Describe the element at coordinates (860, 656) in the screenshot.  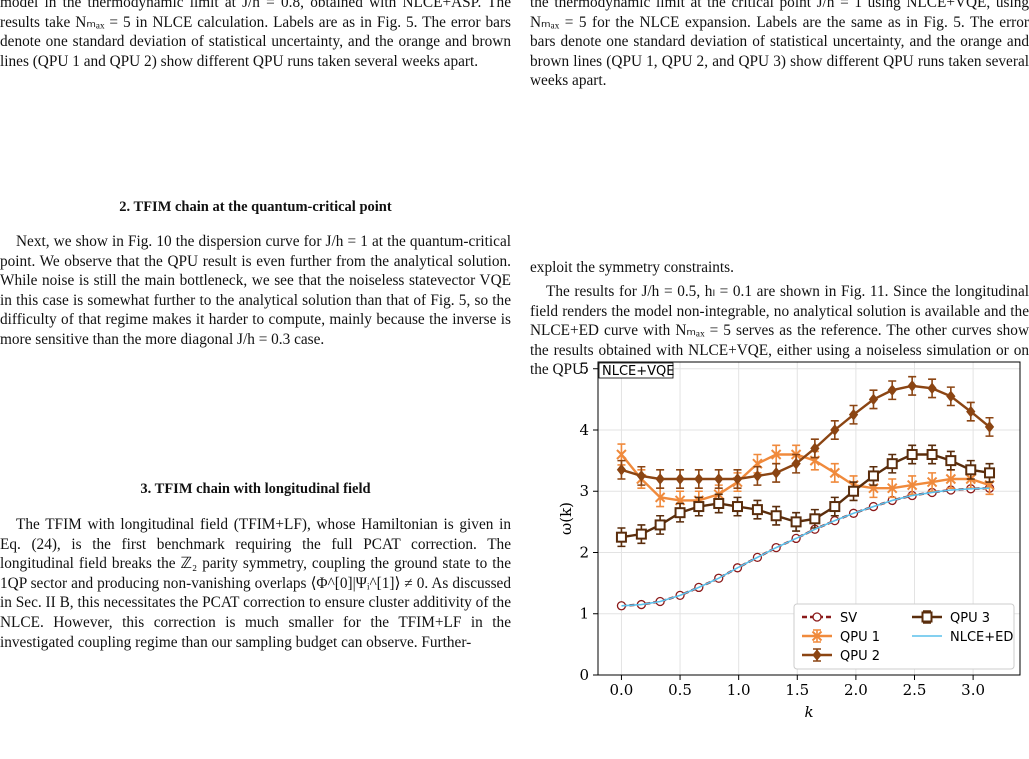
I see `legend-label: QPU 2` at that location.